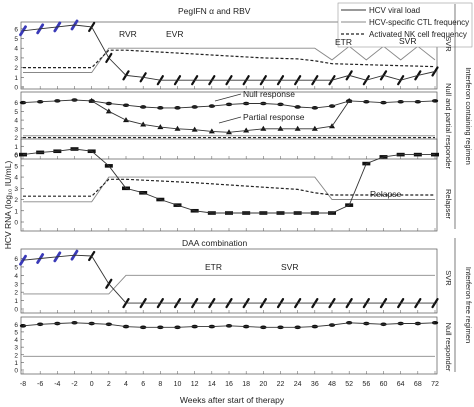 This screenshot has width=474, height=407. Describe the element at coordinates (332, 384) in the screenshot. I see `x-tick-label: 48` at that location.